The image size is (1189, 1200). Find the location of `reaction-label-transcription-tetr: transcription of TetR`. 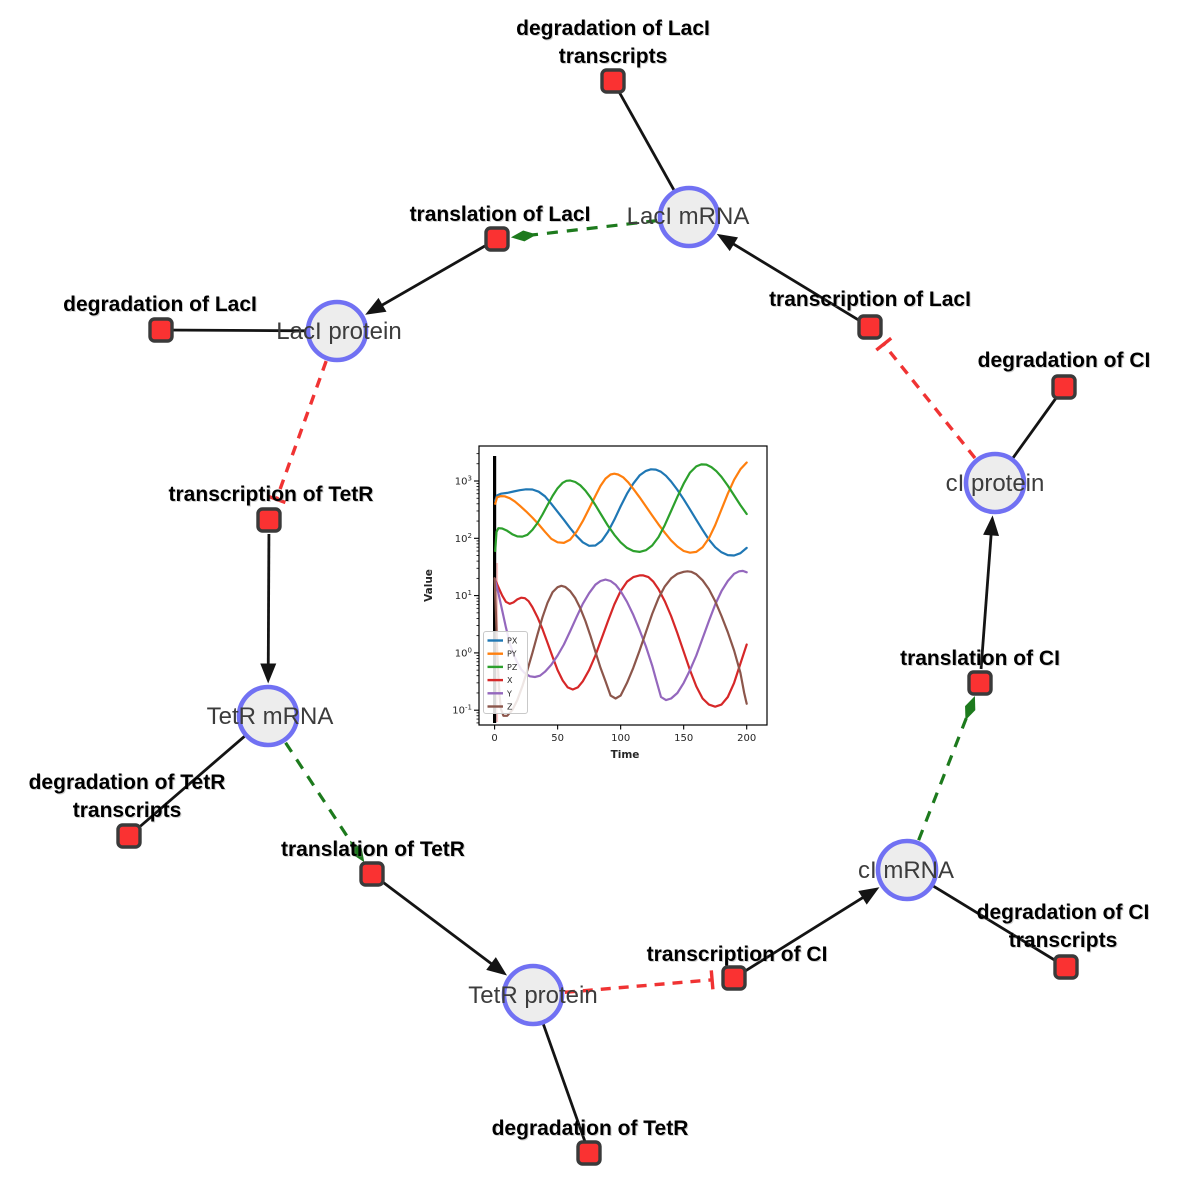

reaction-label-transcription-tetr: transcription of TetR is located at coordinates (271, 494).